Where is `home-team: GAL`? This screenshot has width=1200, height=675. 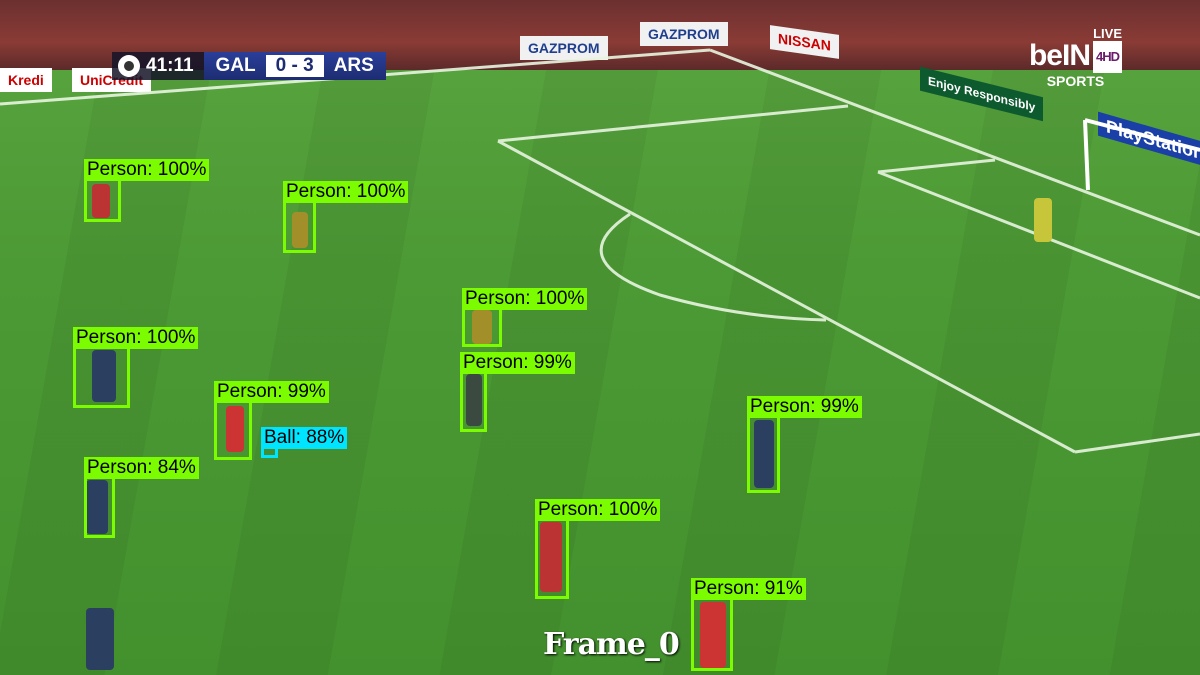
home-team: GAL is located at coordinates (235, 65).